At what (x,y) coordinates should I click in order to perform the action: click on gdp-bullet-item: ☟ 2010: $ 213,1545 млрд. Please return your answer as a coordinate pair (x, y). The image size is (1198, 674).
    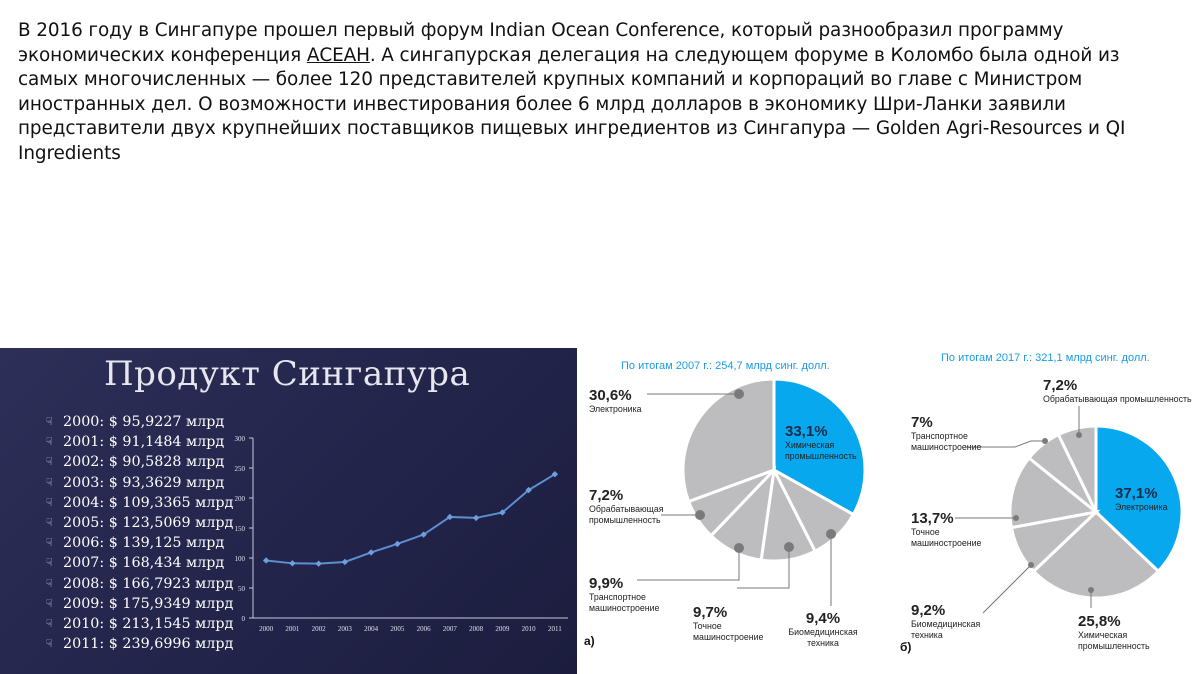
    Looking at the image, I should click on (139, 626).